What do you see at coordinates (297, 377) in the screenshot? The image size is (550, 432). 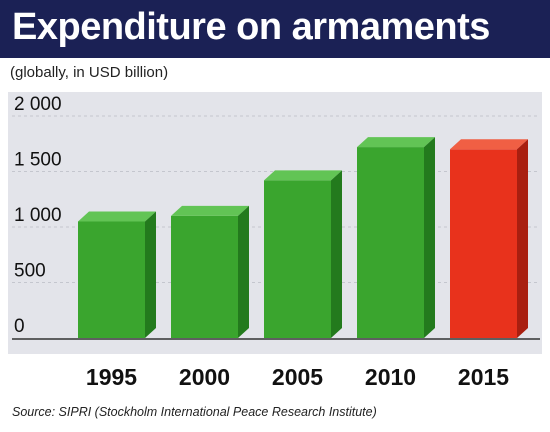 I see `x-tick-label: 2005` at bounding box center [297, 377].